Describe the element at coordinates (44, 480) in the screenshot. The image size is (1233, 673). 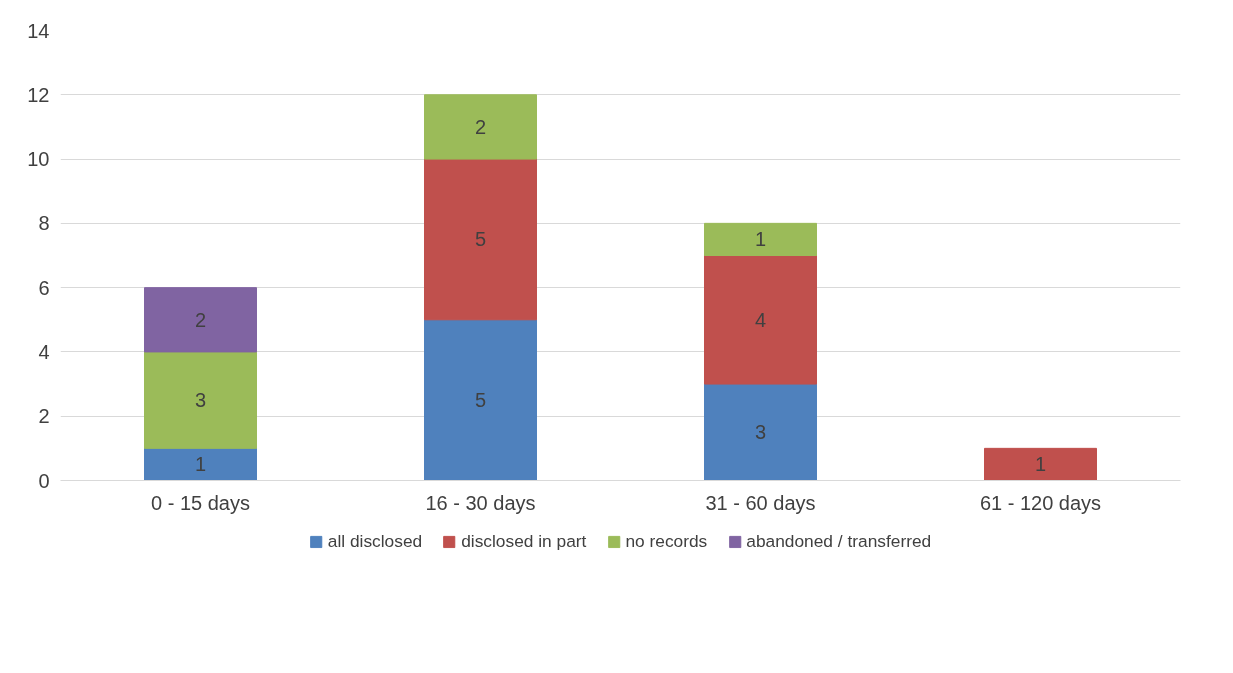
I see `y-tick-label: 0` at that location.